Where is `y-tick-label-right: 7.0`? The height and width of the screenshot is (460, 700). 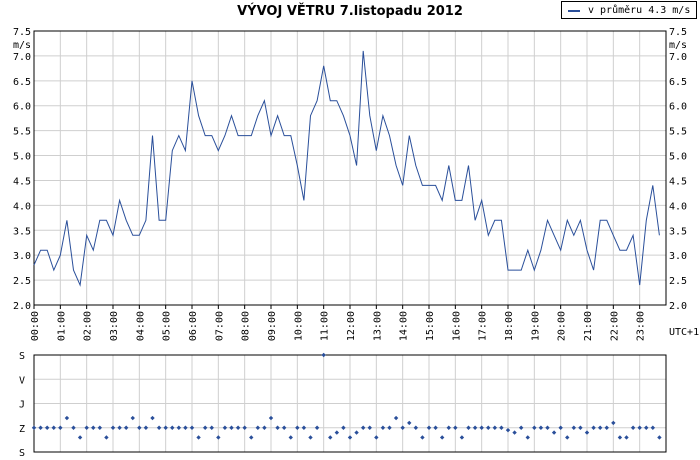
y-tick-label-right: 7.0 is located at coordinates (678, 57).